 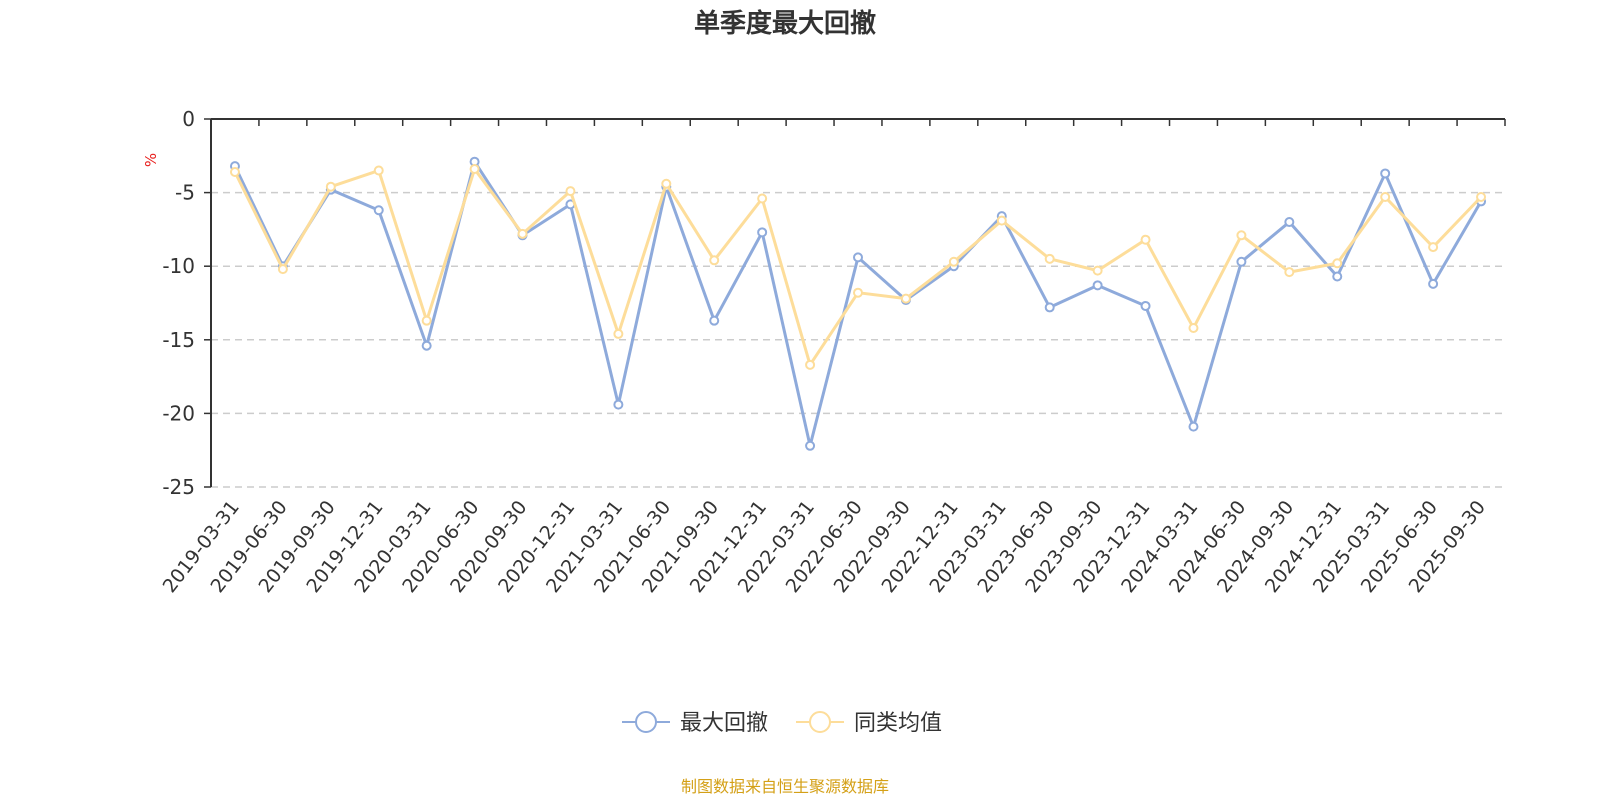 I want to click on y-tick-label: 0, so click(x=188, y=119).